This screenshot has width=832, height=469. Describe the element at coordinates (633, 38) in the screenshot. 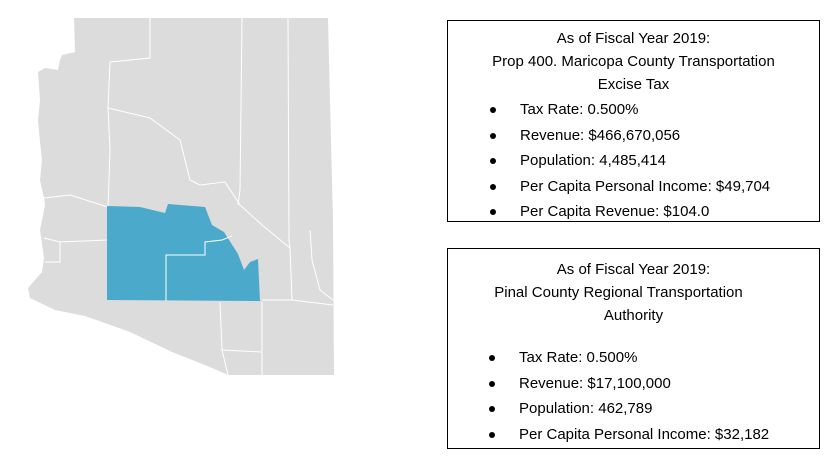

I see `maricopa-title-line-1: As of Fiscal Year 2019:` at that location.